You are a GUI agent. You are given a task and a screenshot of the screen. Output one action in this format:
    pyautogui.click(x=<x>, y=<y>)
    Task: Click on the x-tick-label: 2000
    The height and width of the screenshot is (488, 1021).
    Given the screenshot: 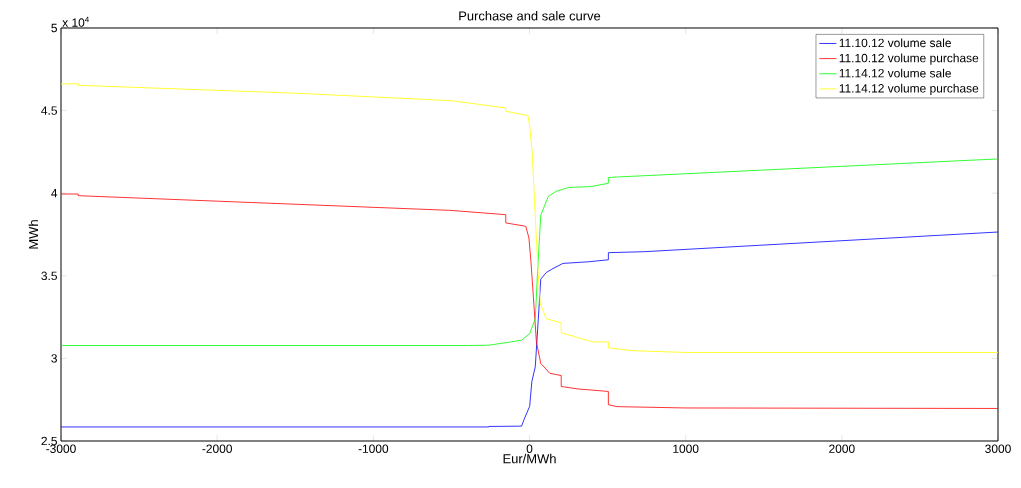 What is the action you would take?
    pyautogui.click(x=842, y=448)
    